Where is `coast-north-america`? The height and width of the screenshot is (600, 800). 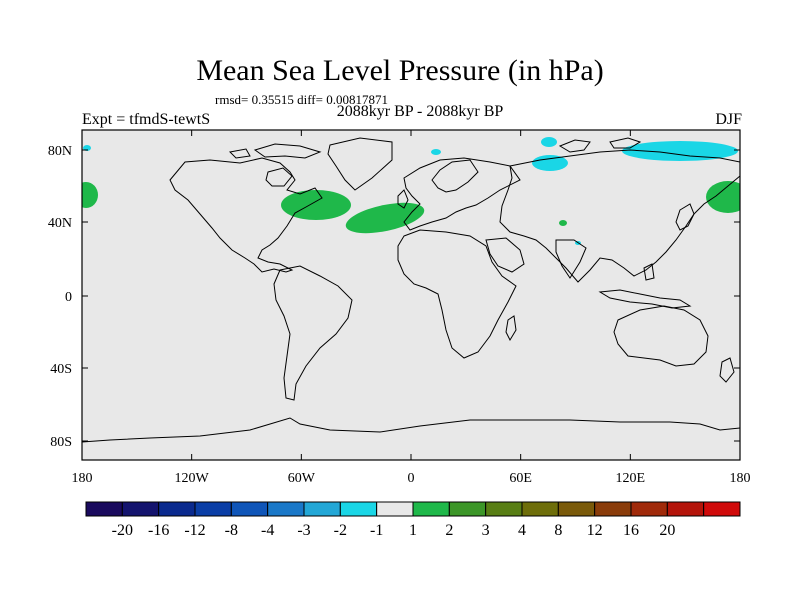
coast-north-america is located at coordinates (246, 215).